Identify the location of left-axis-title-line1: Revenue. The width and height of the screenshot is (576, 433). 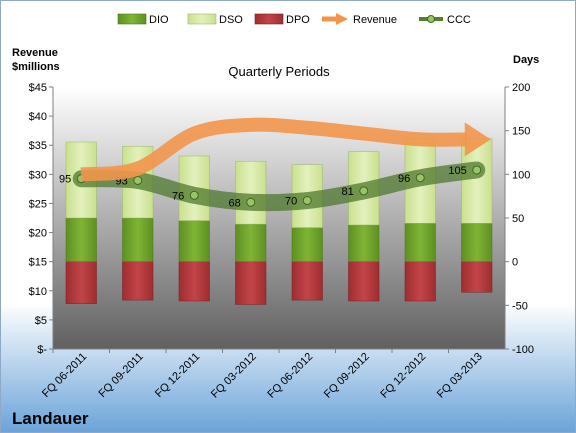
(35, 53).